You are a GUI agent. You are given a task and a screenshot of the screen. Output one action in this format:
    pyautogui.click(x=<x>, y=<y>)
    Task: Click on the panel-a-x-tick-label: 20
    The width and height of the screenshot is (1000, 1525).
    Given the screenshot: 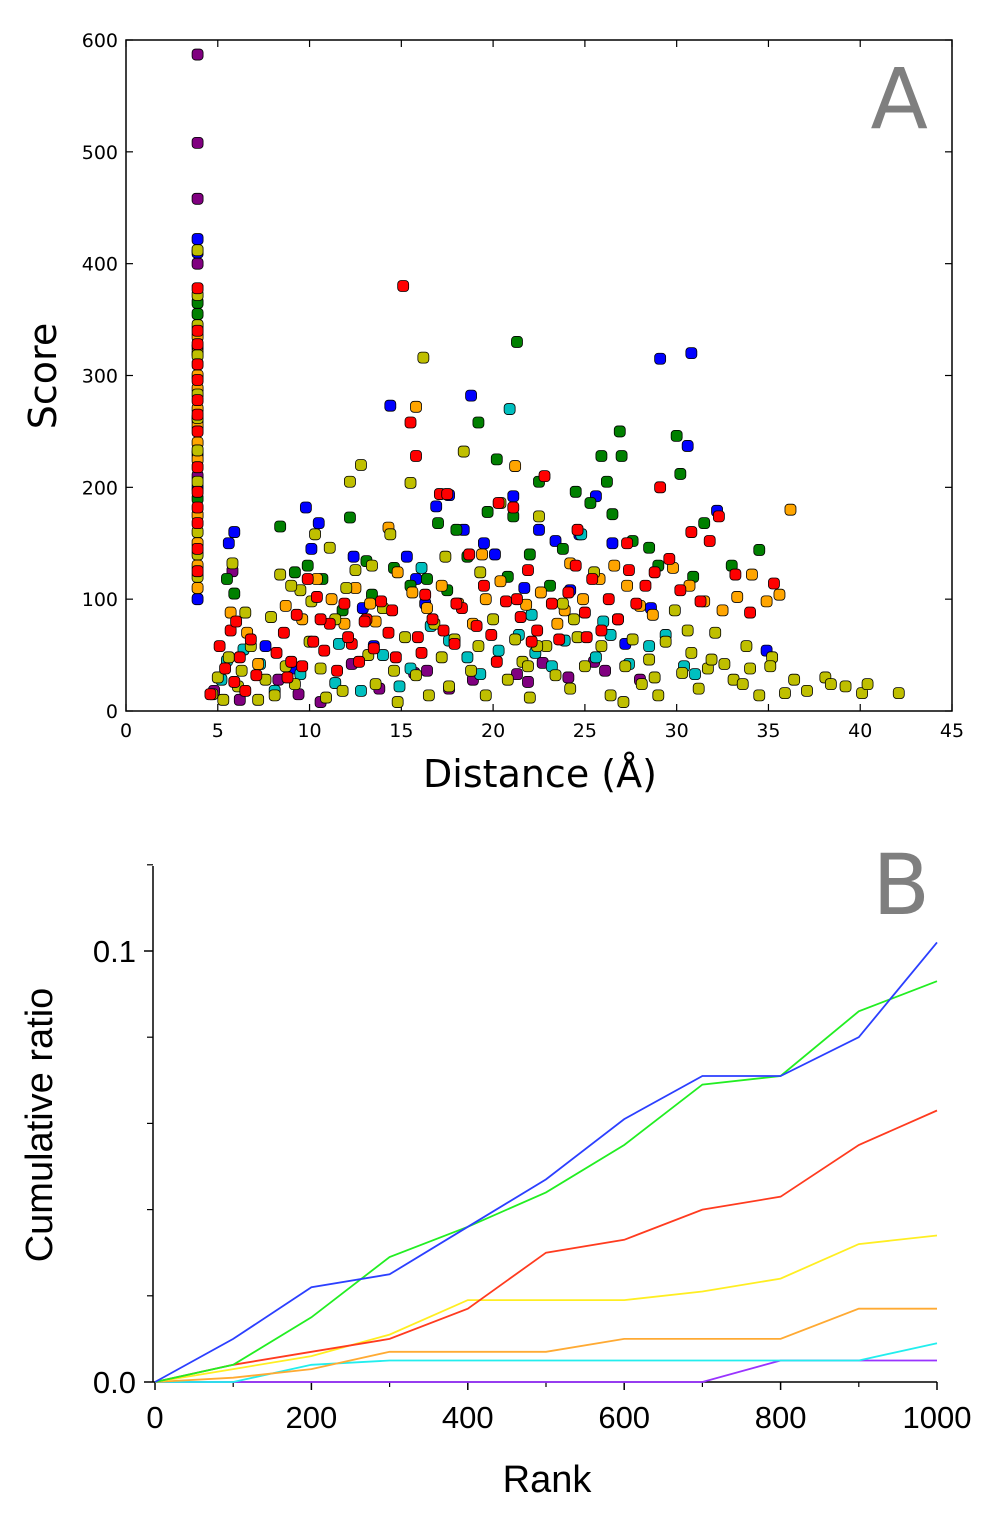 What is the action you would take?
    pyautogui.click(x=493, y=731)
    